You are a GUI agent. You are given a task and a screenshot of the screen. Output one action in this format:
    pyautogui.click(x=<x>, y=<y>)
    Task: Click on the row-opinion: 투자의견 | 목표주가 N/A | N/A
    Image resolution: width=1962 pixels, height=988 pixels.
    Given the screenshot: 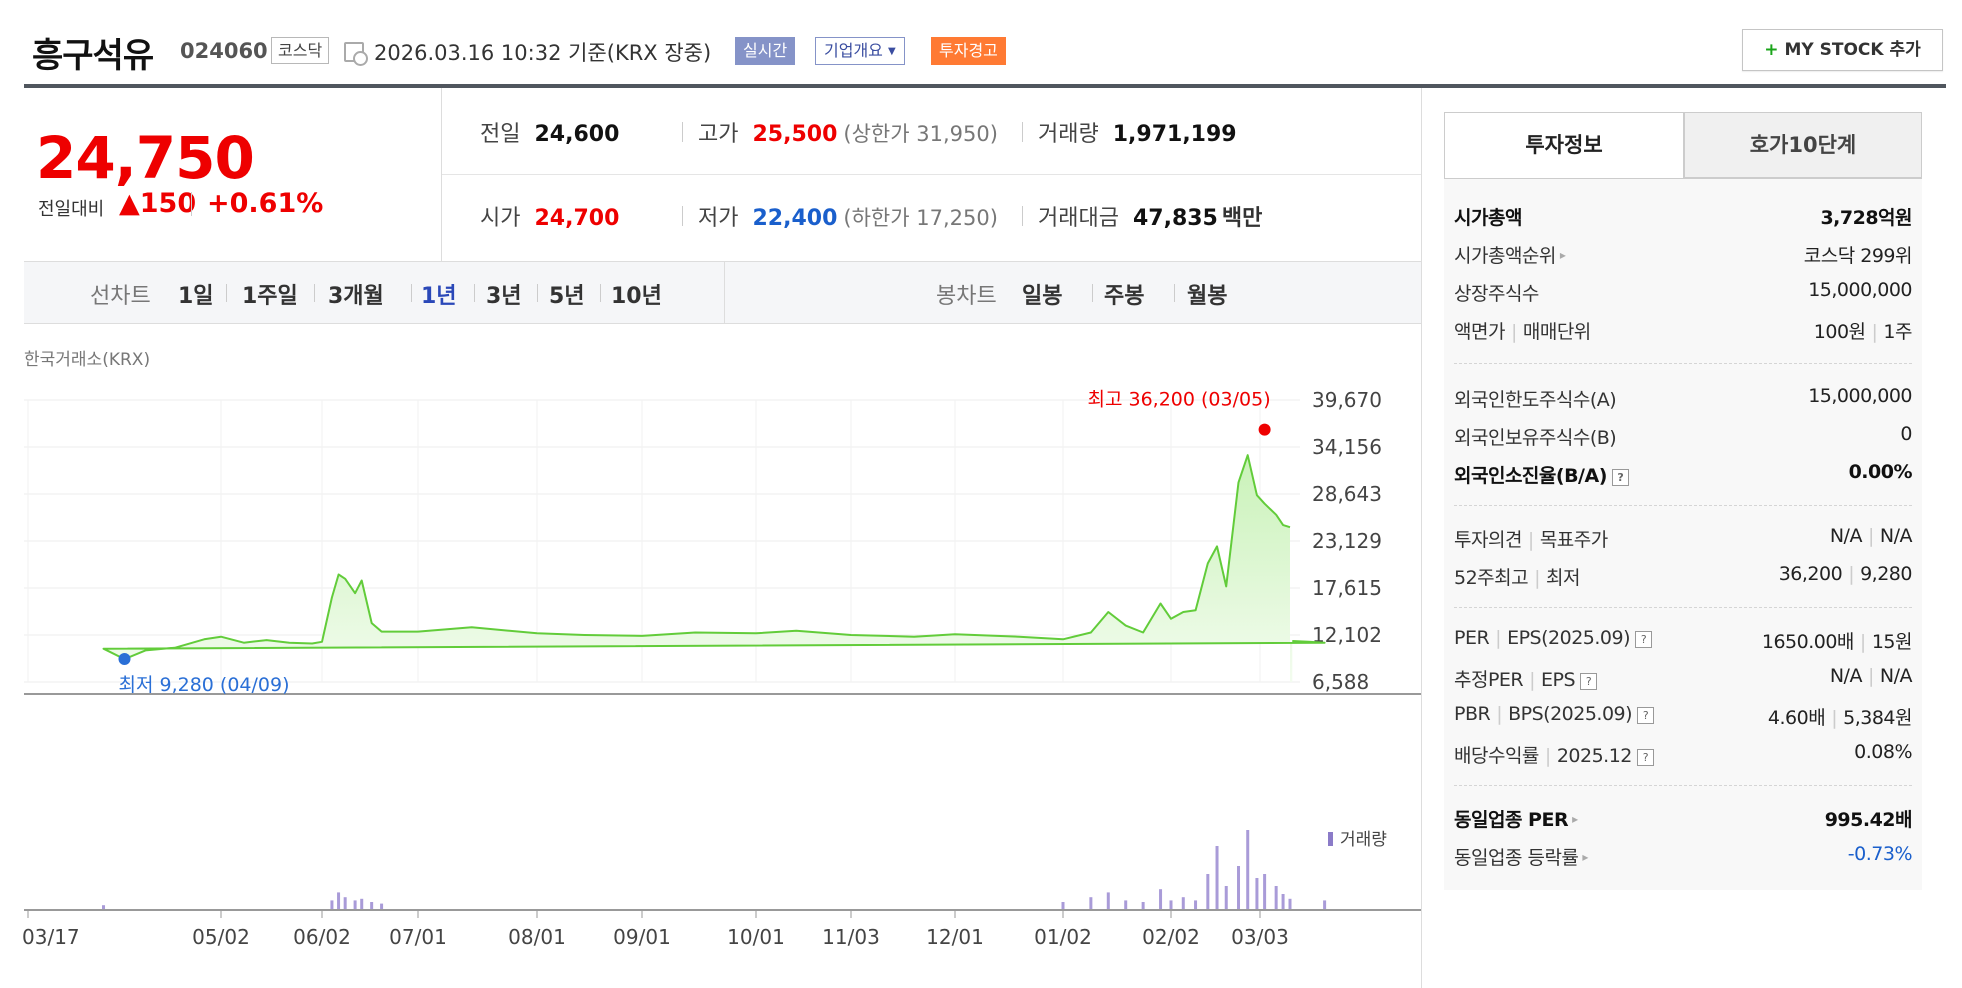 What is the action you would take?
    pyautogui.click(x=1683, y=538)
    